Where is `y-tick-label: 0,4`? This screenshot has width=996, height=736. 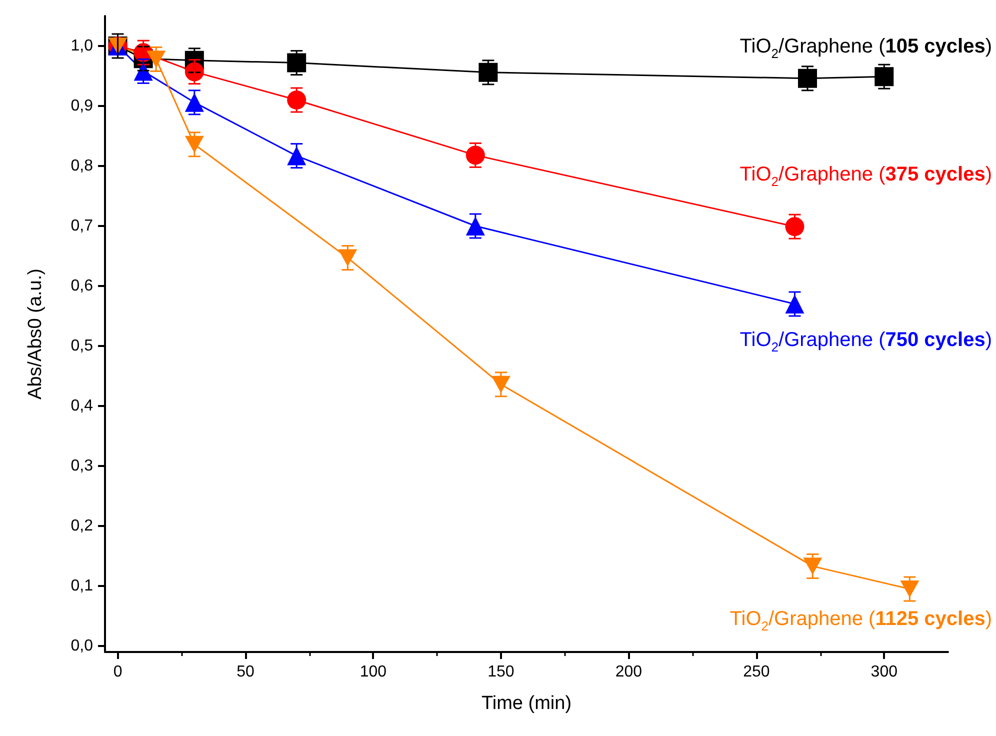 y-tick-label: 0,4 is located at coordinates (82, 406).